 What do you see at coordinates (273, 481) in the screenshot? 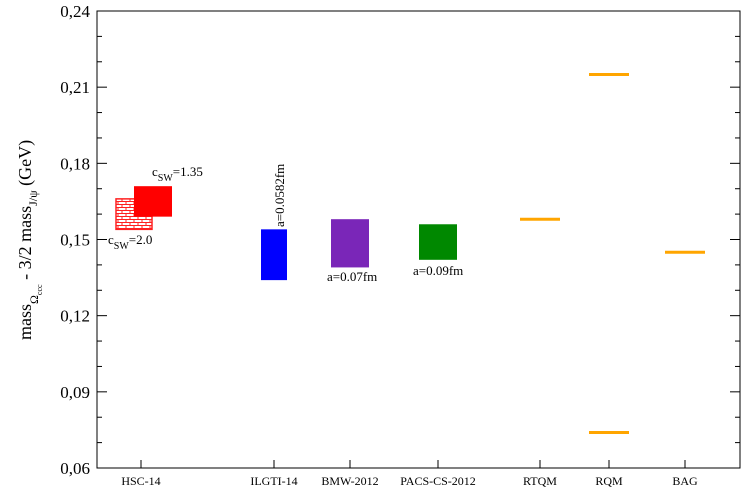
I see `x-category-label: ILGTI-14` at bounding box center [273, 481].